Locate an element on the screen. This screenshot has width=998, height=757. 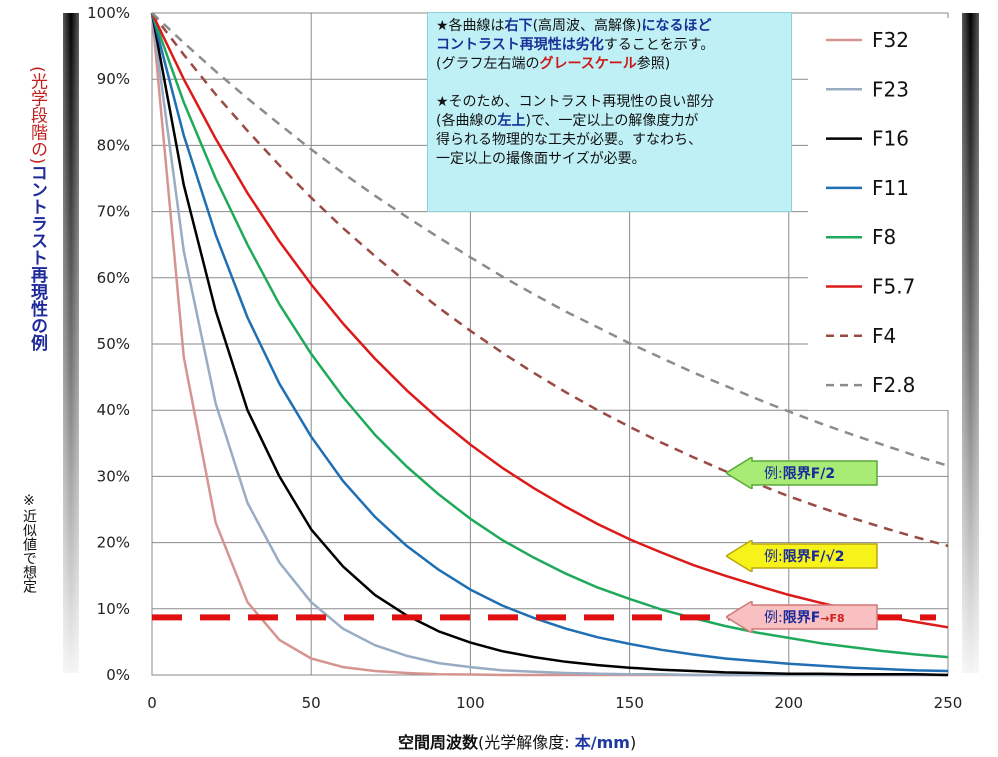
note-line-5: (各曲線の左上)で、一定以上の解像度力が is located at coordinates (567, 121).